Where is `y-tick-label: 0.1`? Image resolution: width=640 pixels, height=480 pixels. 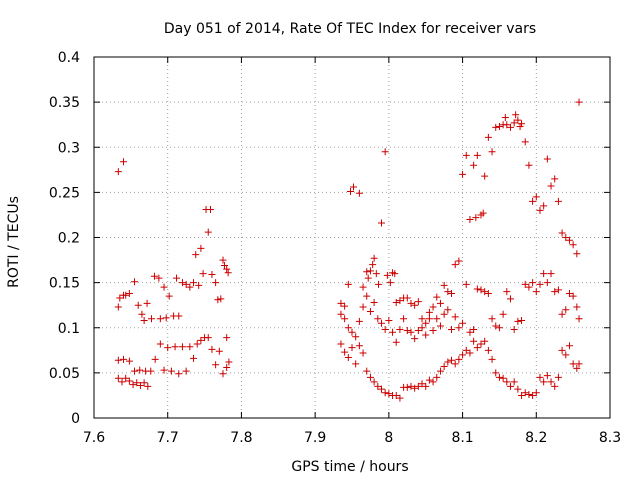
y-tick-label: 0.1 is located at coordinates (69, 329).